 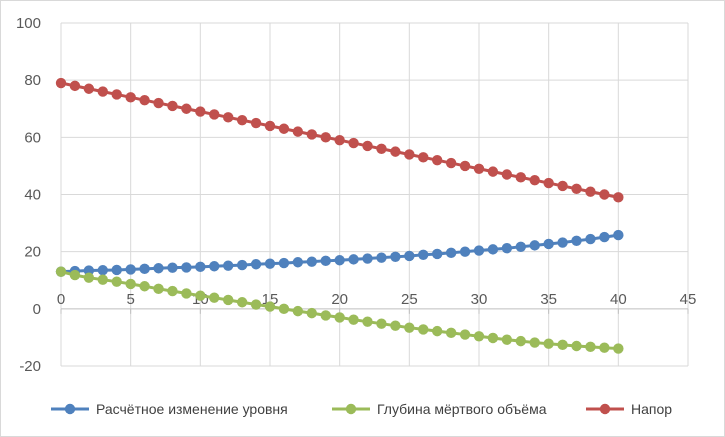 What do you see at coordinates (409, 299) in the screenshot?
I see `x-tick-label: 25` at bounding box center [409, 299].